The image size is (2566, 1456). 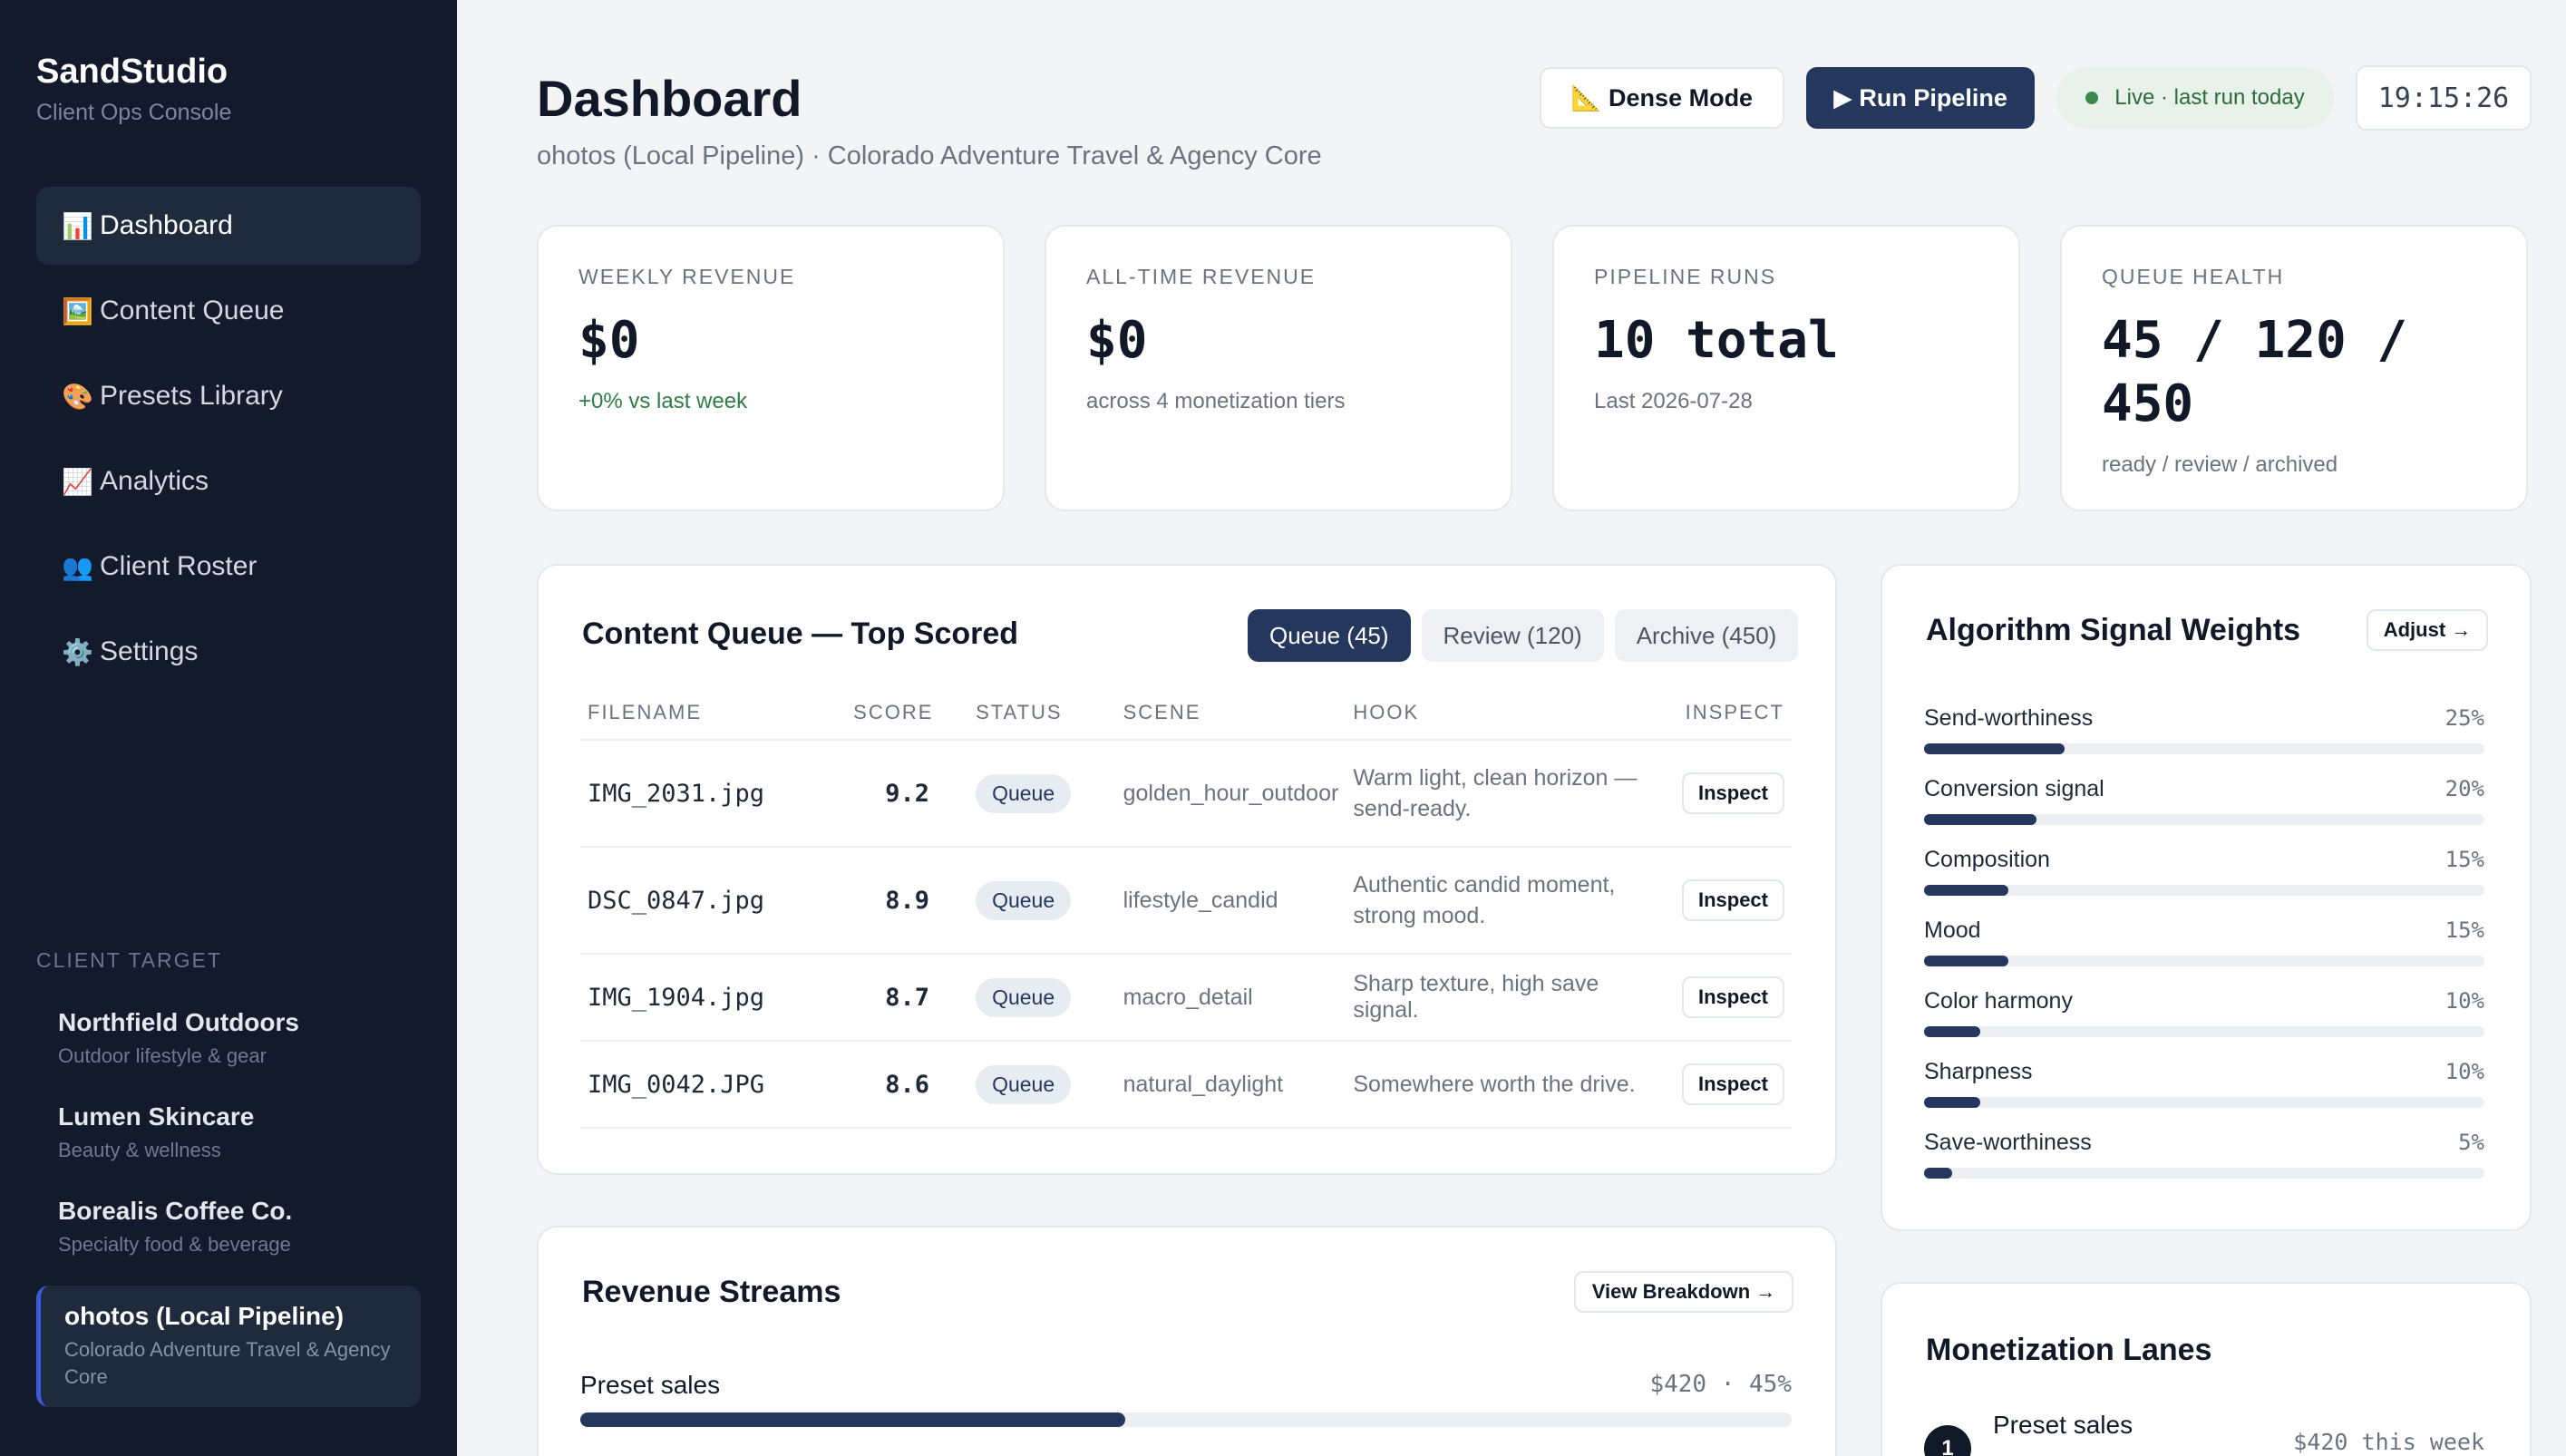 I want to click on scene-cell: lifestyle_candid, so click(x=1230, y=901).